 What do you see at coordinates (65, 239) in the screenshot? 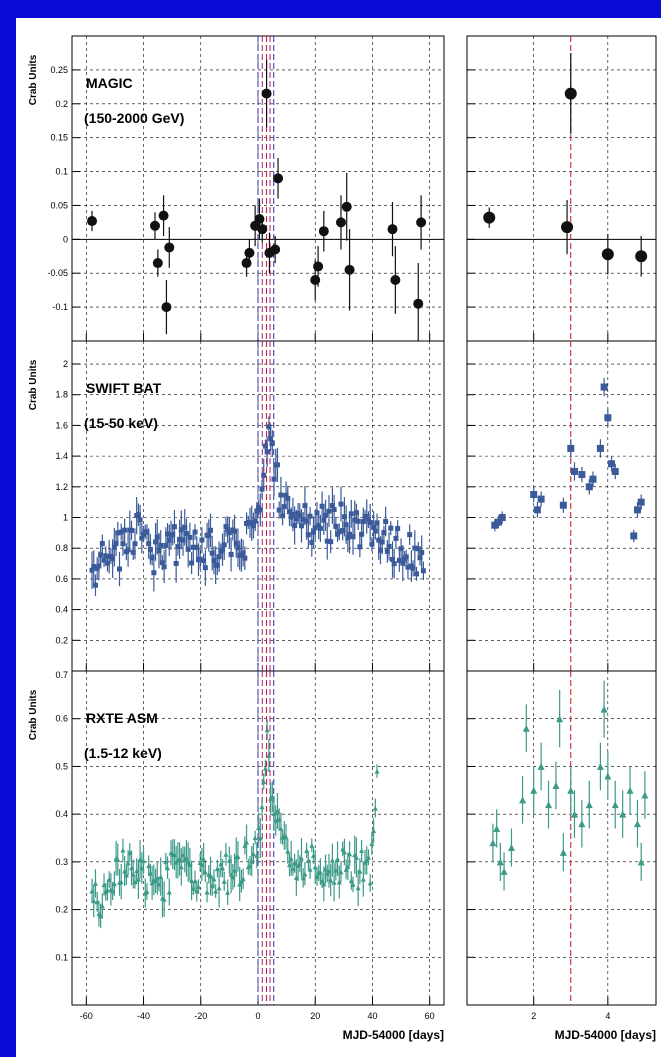
I see `y-tick-label: 0` at bounding box center [65, 239].